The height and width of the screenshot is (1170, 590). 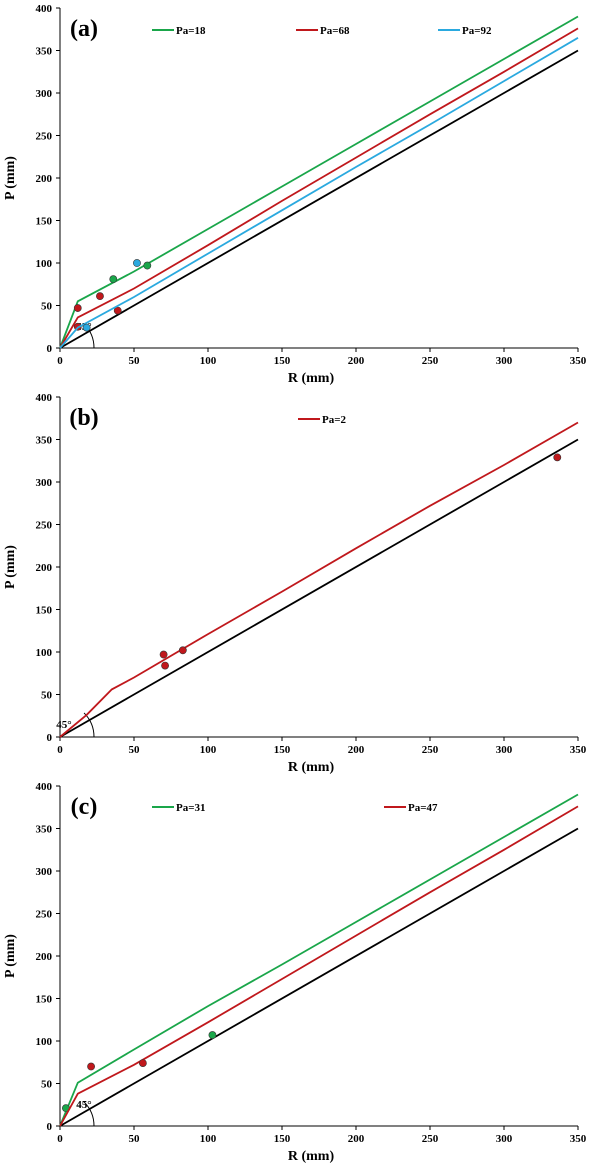 What do you see at coordinates (83, 418) in the screenshot?
I see `panel-label: (b)` at bounding box center [83, 418].